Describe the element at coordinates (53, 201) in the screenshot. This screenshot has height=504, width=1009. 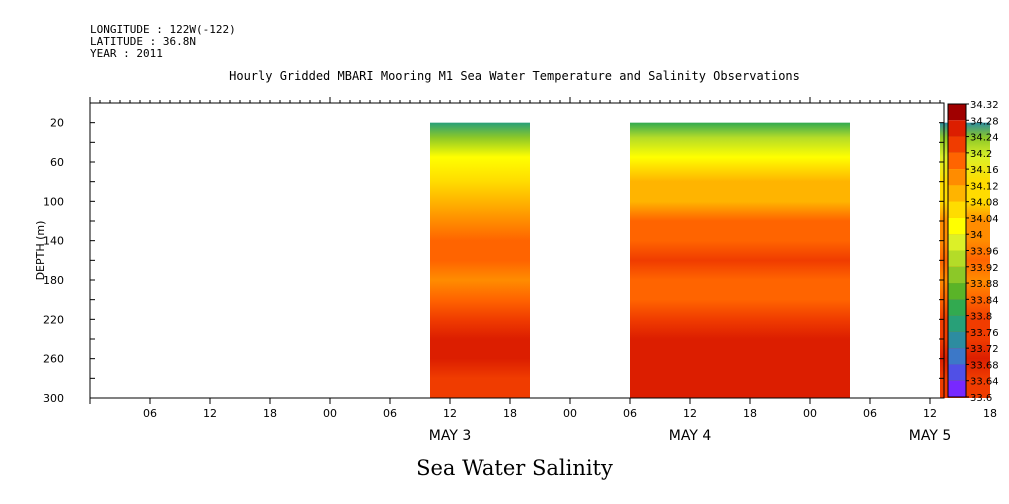
I see `y-tick-label: 100` at that location.